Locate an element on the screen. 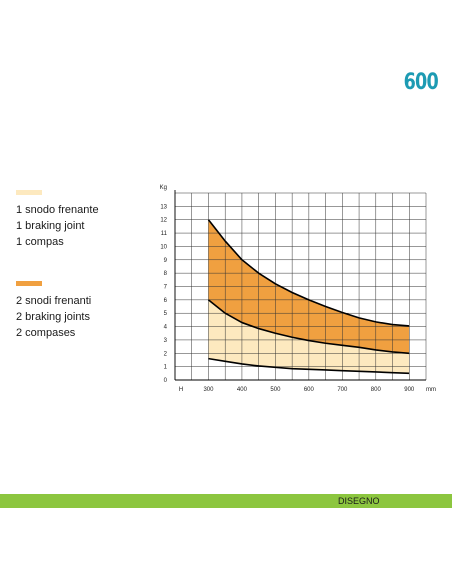  legend-swatch-light is located at coordinates (29, 192).